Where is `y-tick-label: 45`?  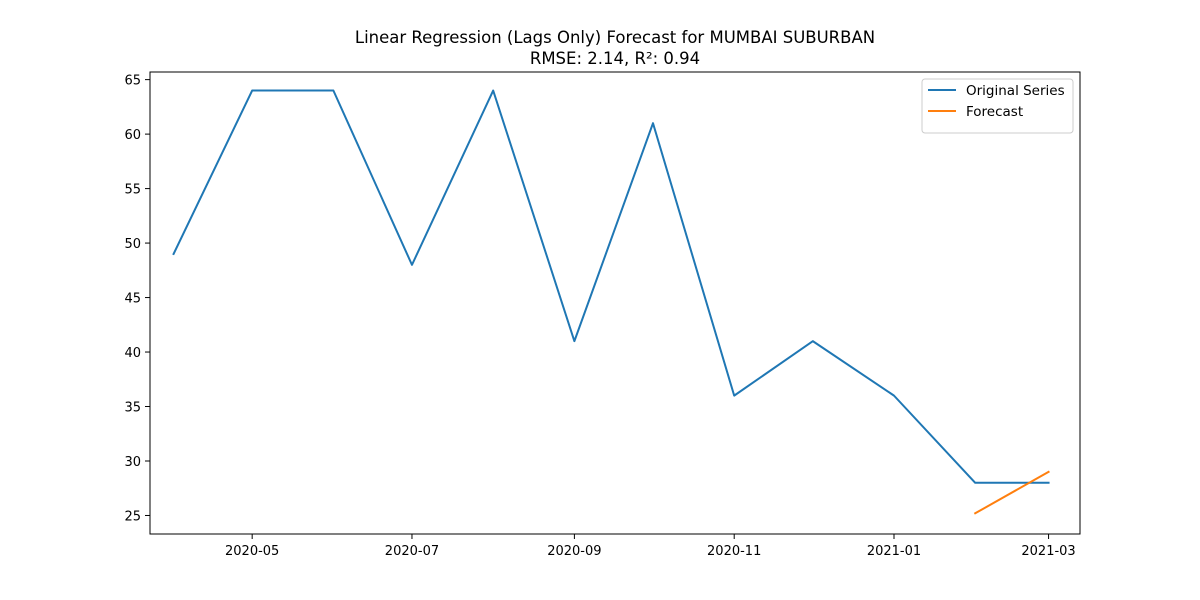 y-tick-label: 45 is located at coordinates (132, 299).